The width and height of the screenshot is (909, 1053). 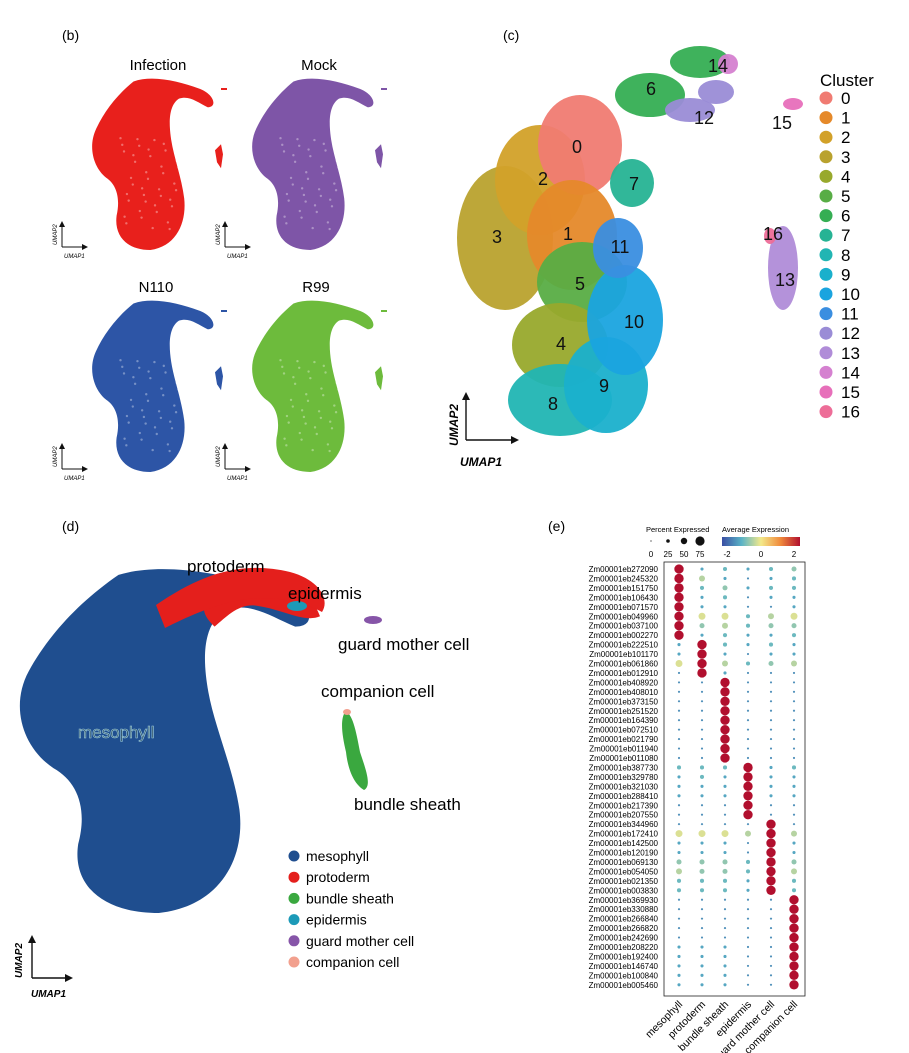 What do you see at coordinates (556, 526) in the screenshot?
I see `panel-label-e: (e)` at bounding box center [556, 526].